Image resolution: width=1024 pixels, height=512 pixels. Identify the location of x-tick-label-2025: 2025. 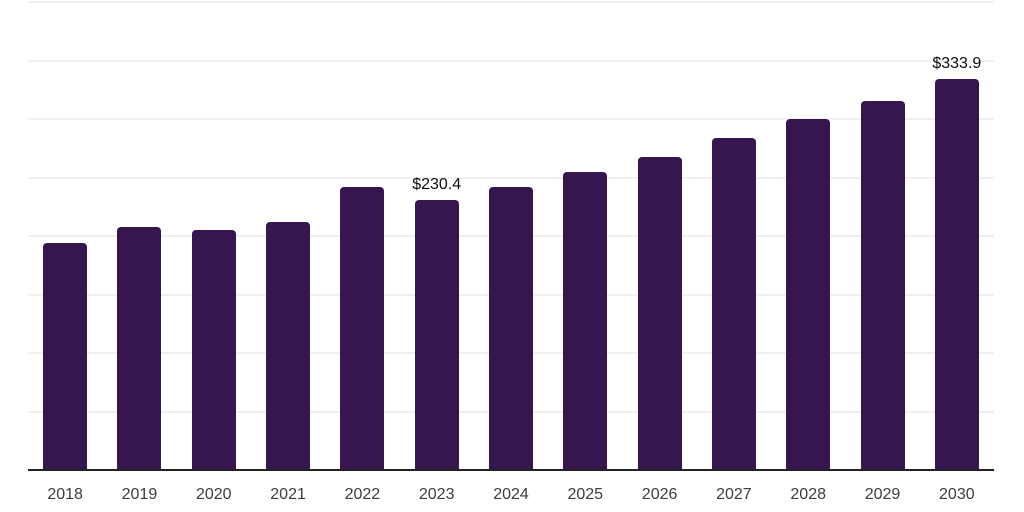
(585, 494).